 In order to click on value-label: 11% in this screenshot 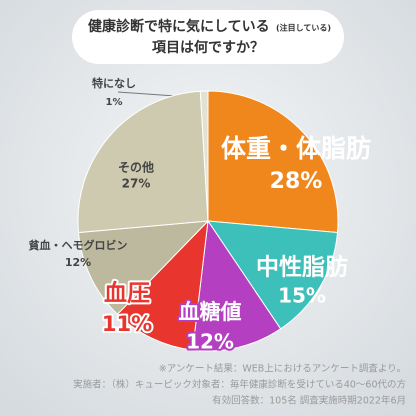, I will do `click(127, 324)`.